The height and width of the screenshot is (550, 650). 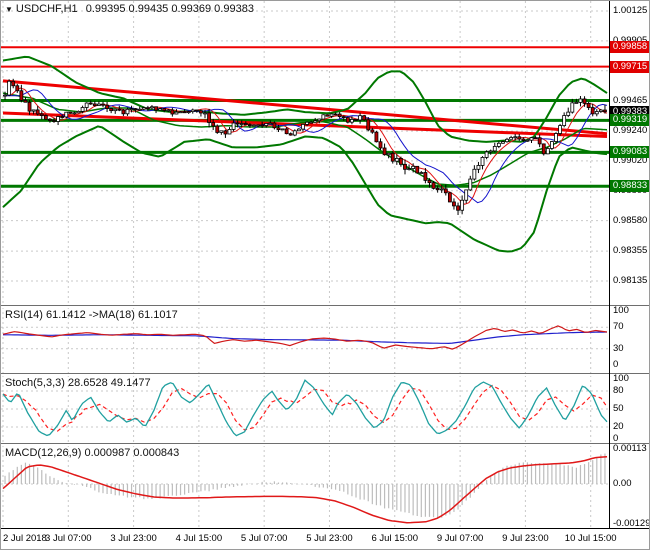 What do you see at coordinates (618, 390) in the screenshot?
I see `stoch-tick-label: 80` at bounding box center [618, 390].